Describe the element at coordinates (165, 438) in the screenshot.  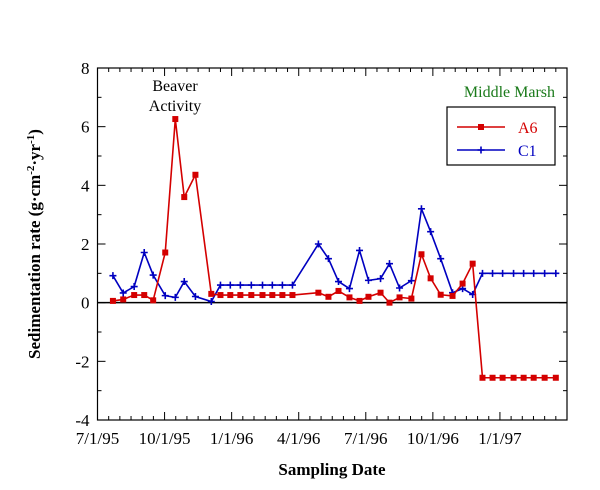
I see `x-tick-label: 10/1/95` at that location.